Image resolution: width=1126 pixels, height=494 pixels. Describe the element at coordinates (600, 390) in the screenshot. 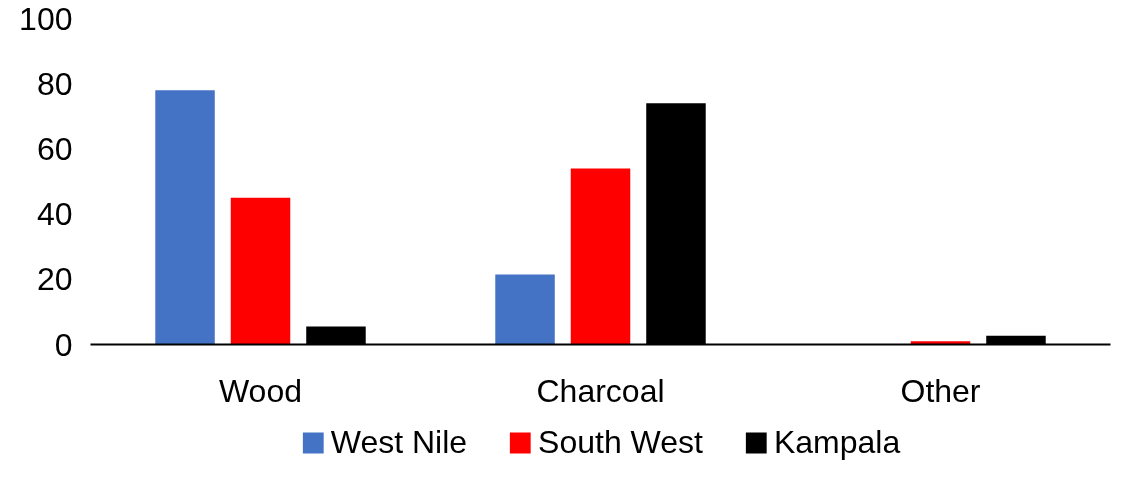

I see `x-tick-label: Charcoal` at that location.